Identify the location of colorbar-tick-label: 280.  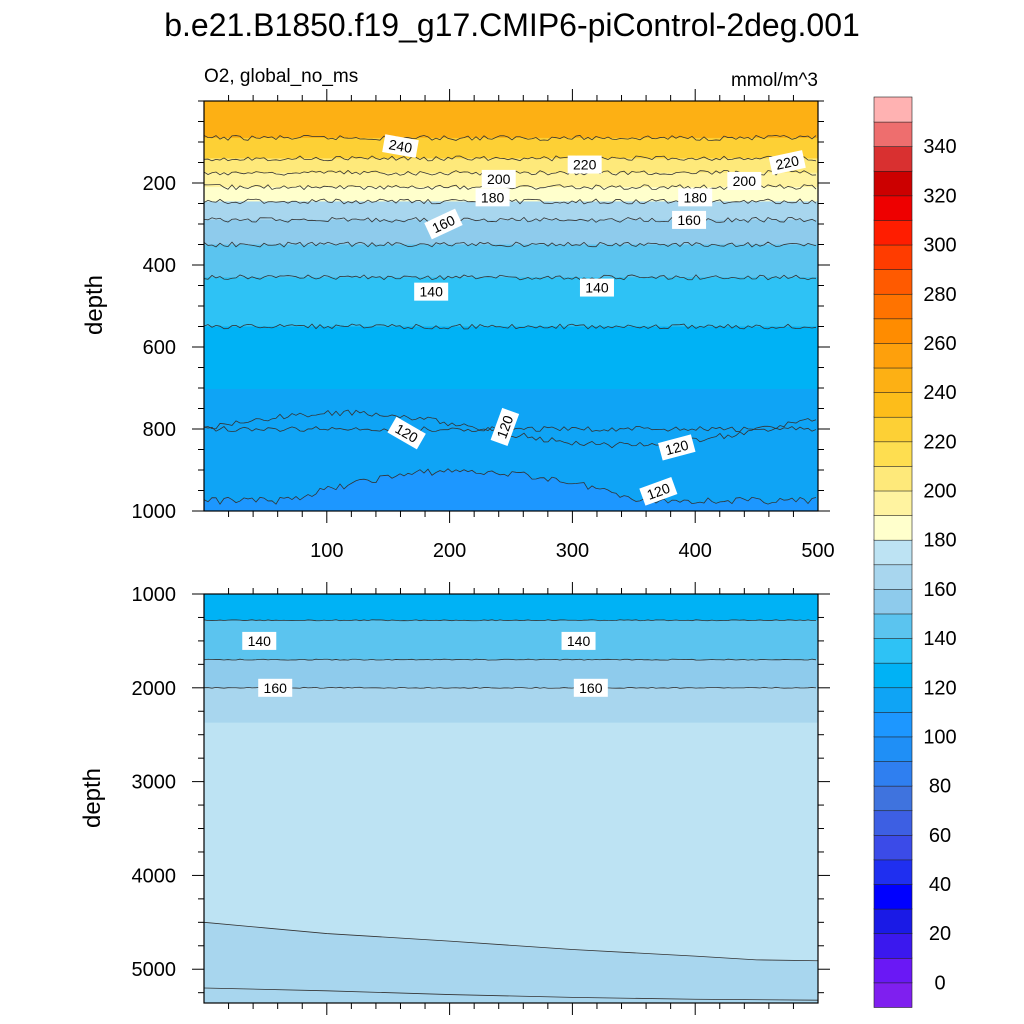
(939, 295).